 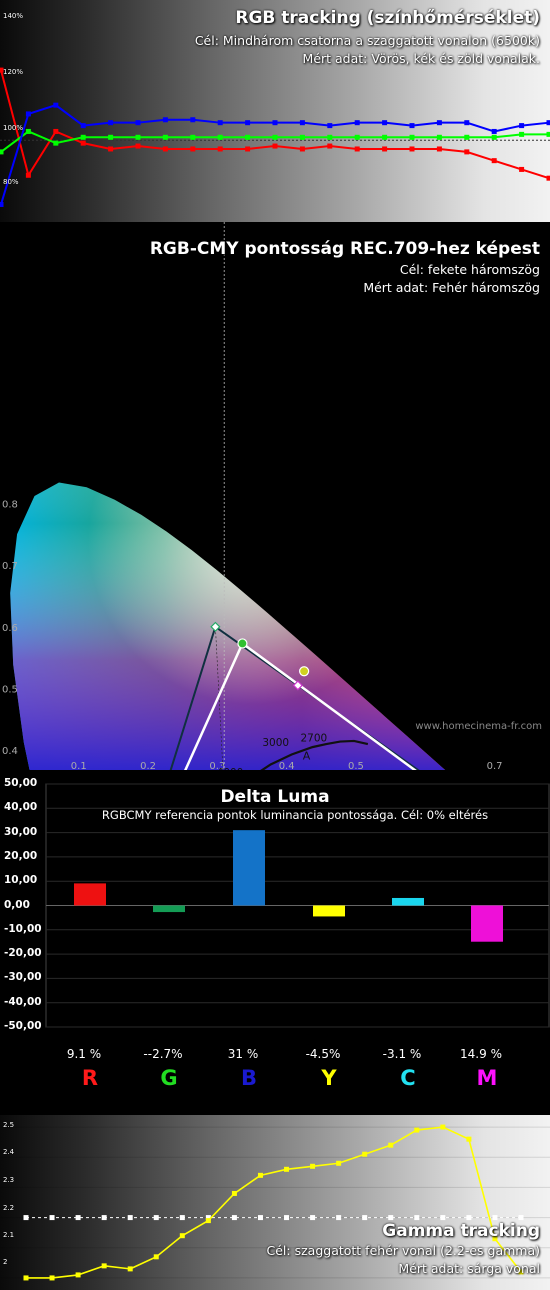 What do you see at coordinates (487, 1078) in the screenshot?
I see `luma-channel-letter: M` at bounding box center [487, 1078].